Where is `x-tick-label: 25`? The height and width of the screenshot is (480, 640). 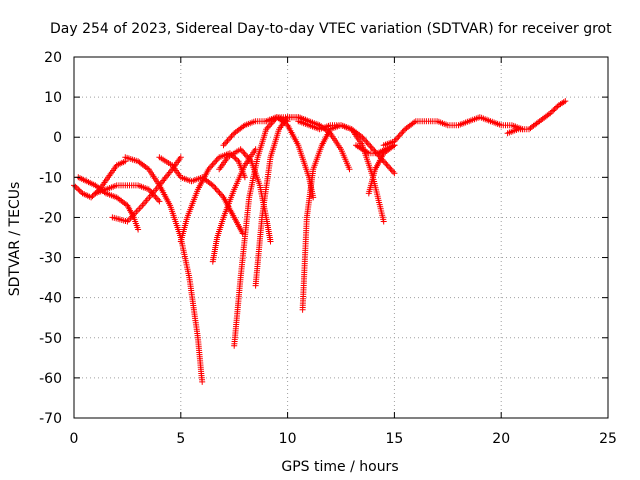 x-tick-label: 25 is located at coordinates (608, 439).